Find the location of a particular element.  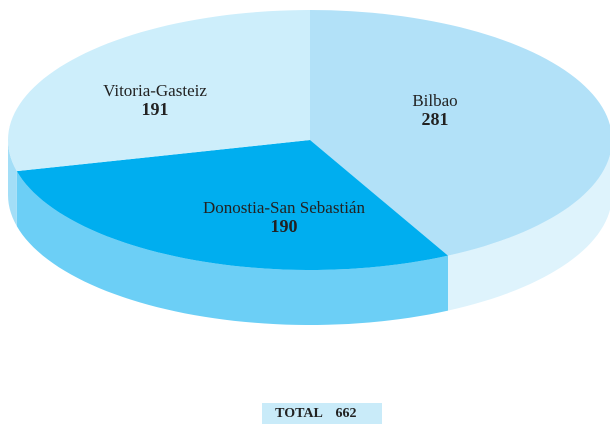

total-value: 662 is located at coordinates (346, 413).